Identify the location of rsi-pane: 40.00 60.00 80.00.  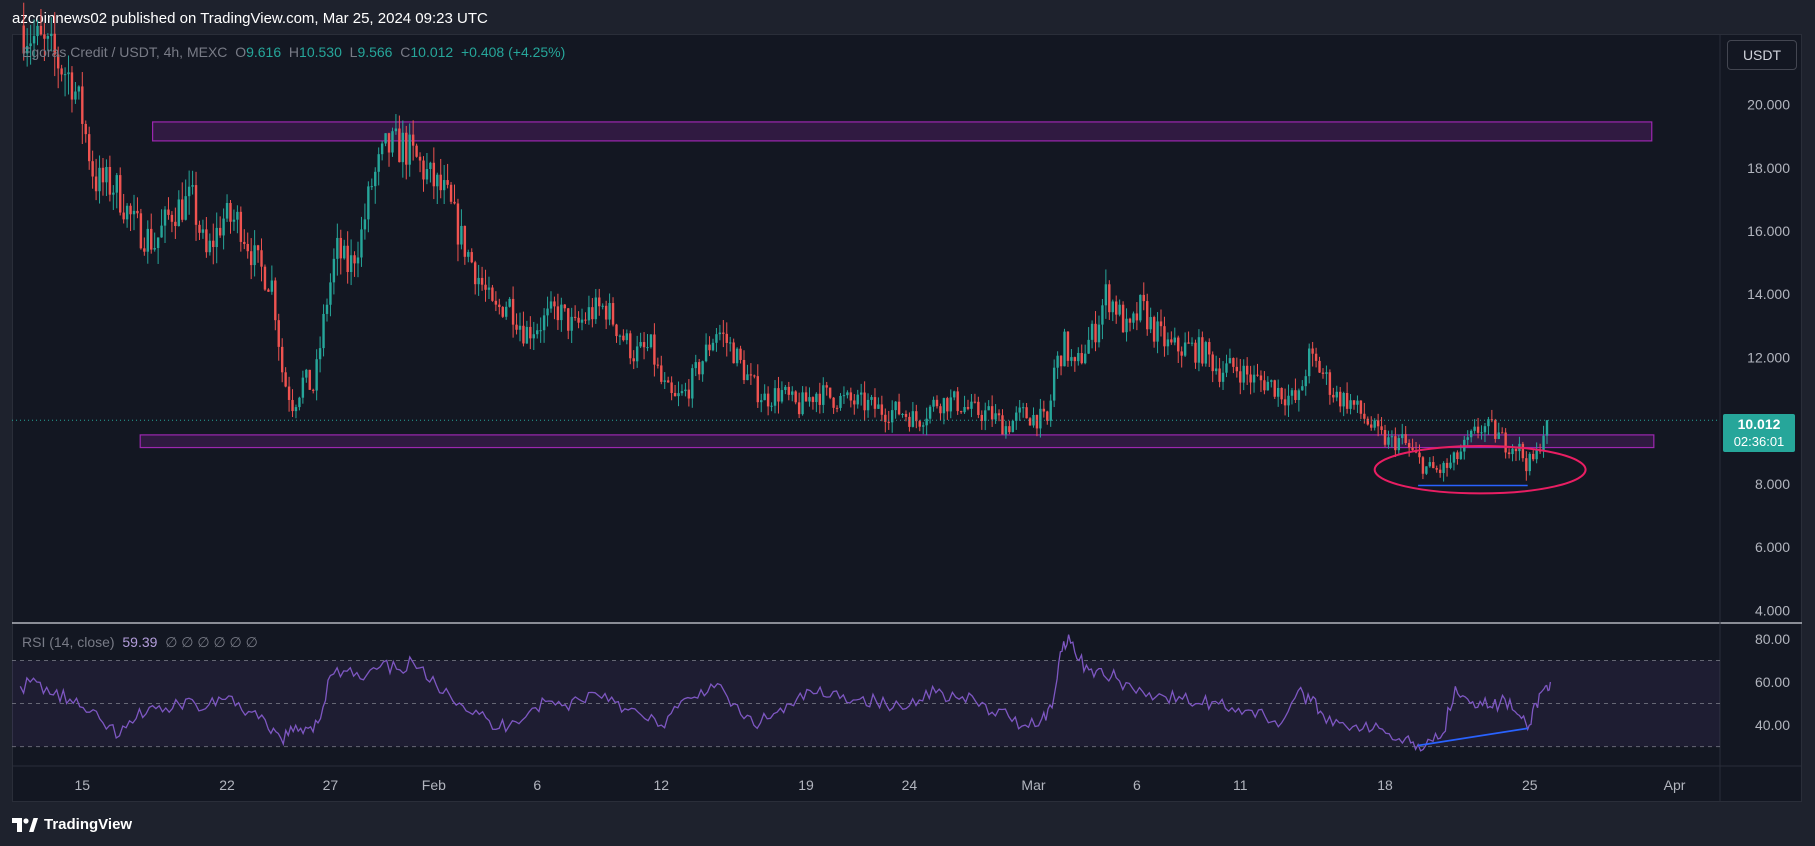
(901, 691).